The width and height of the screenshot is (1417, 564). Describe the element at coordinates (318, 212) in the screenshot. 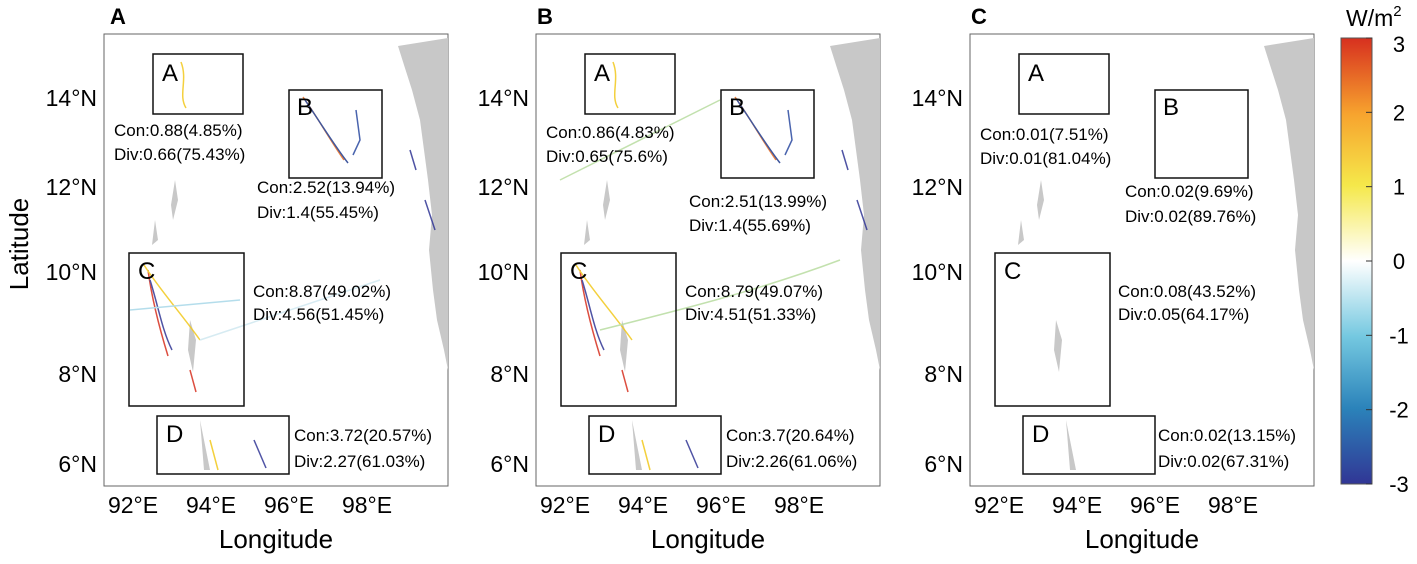

I see `stat-b-div: Div:1.4(55.45%)` at that location.